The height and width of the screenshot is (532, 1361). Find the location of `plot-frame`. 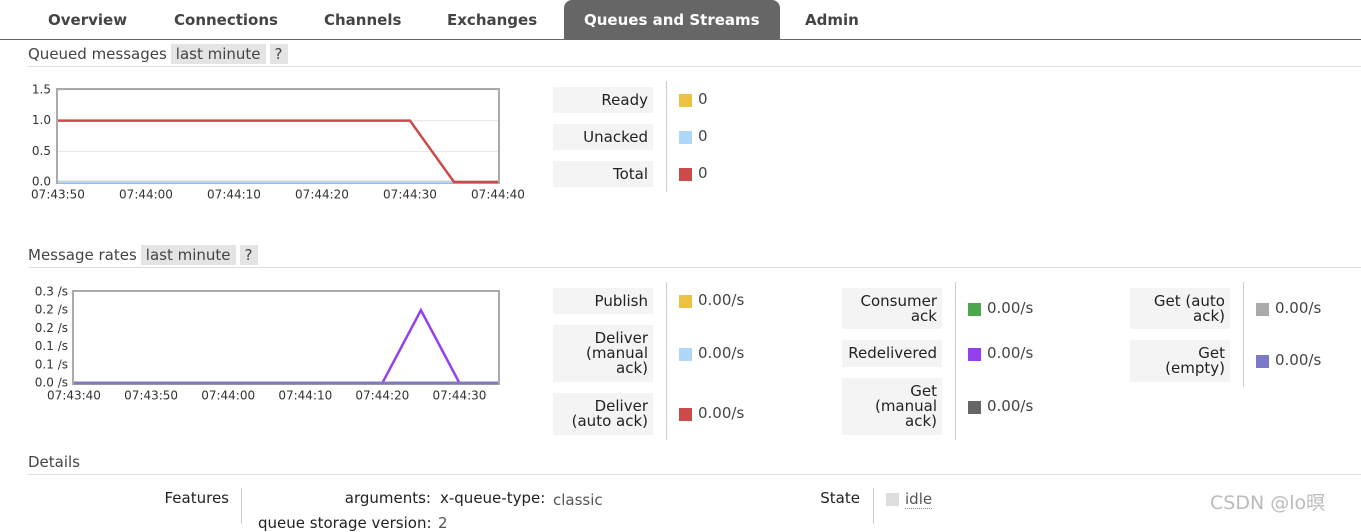

plot-frame is located at coordinates (278, 136).